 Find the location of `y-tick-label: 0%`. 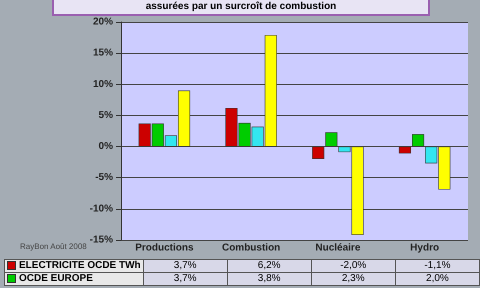

y-tick-label: 0% is located at coordinates (106, 146).